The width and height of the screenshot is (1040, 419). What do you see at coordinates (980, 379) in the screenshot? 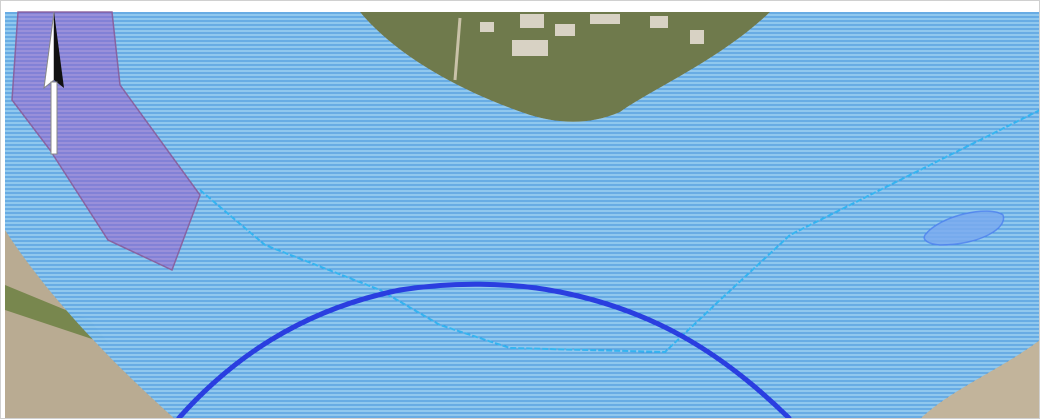
I see `field-right` at bounding box center [980, 379].